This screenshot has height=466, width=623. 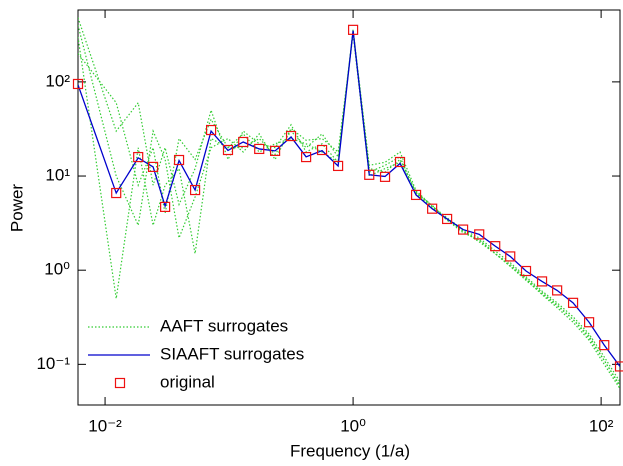 I want to click on x-tick-label: 10⁰, so click(x=353, y=425).